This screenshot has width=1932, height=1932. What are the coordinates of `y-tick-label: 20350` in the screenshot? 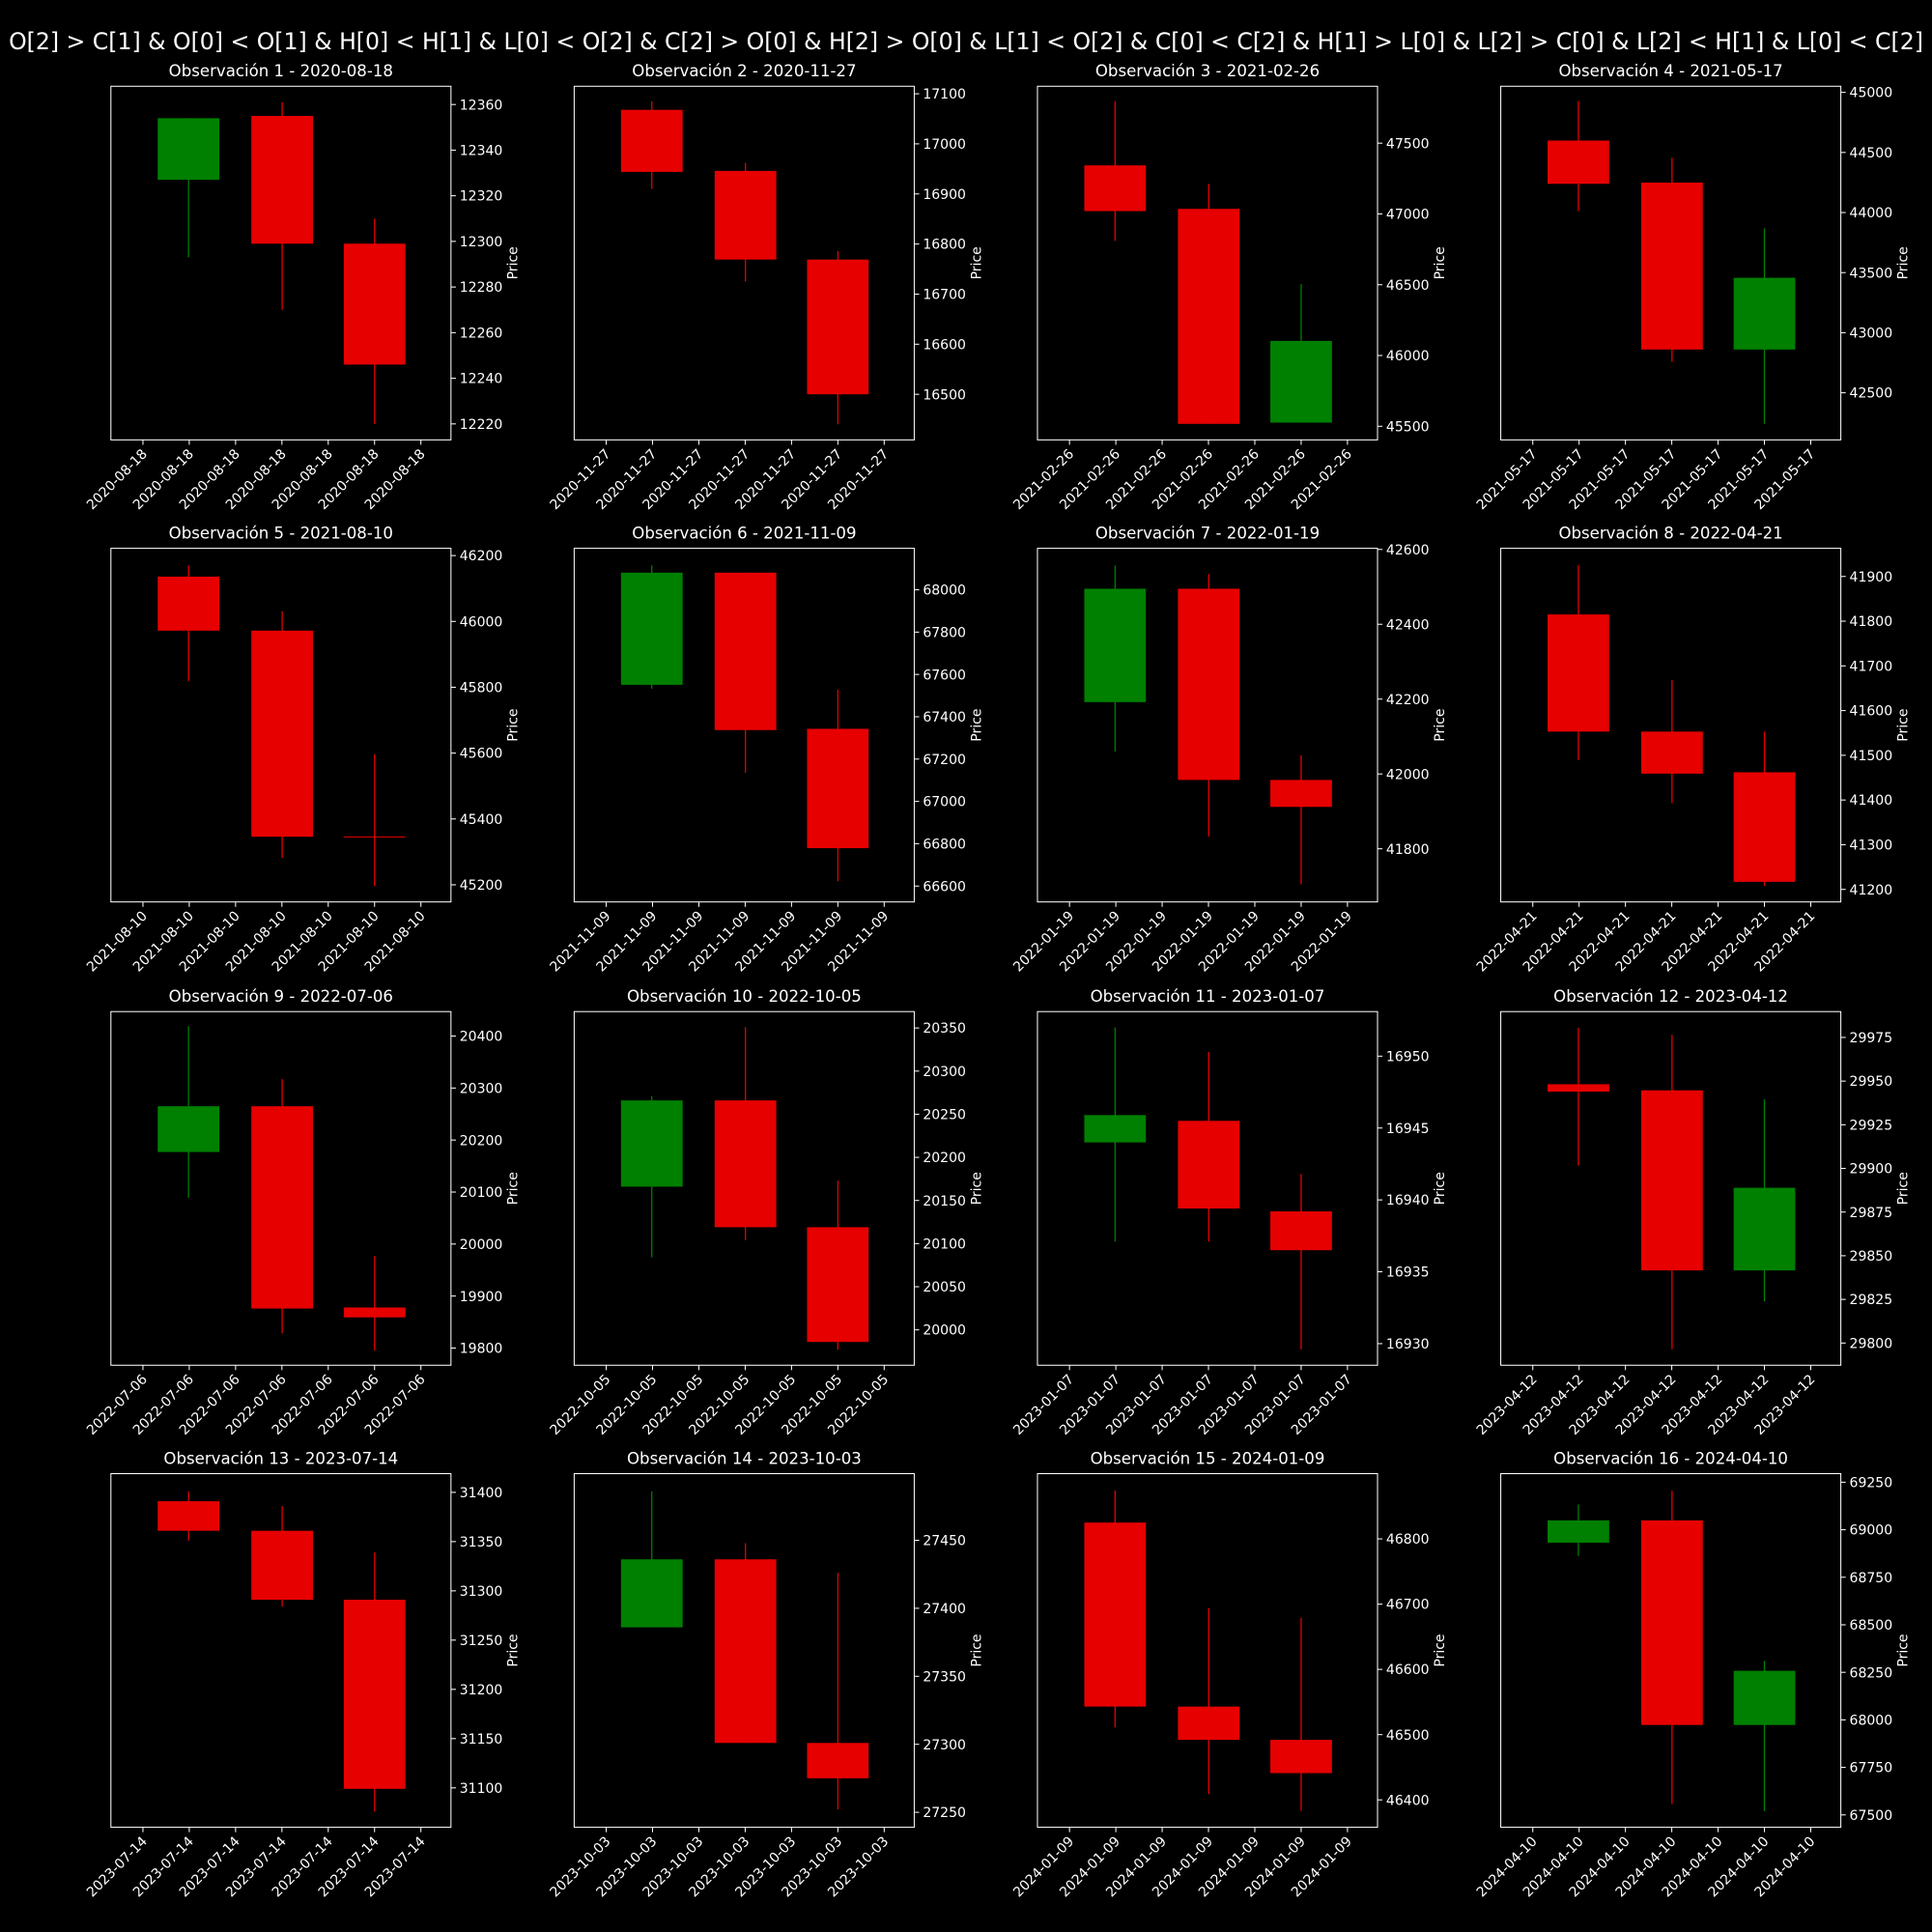 It's located at (944, 1029).